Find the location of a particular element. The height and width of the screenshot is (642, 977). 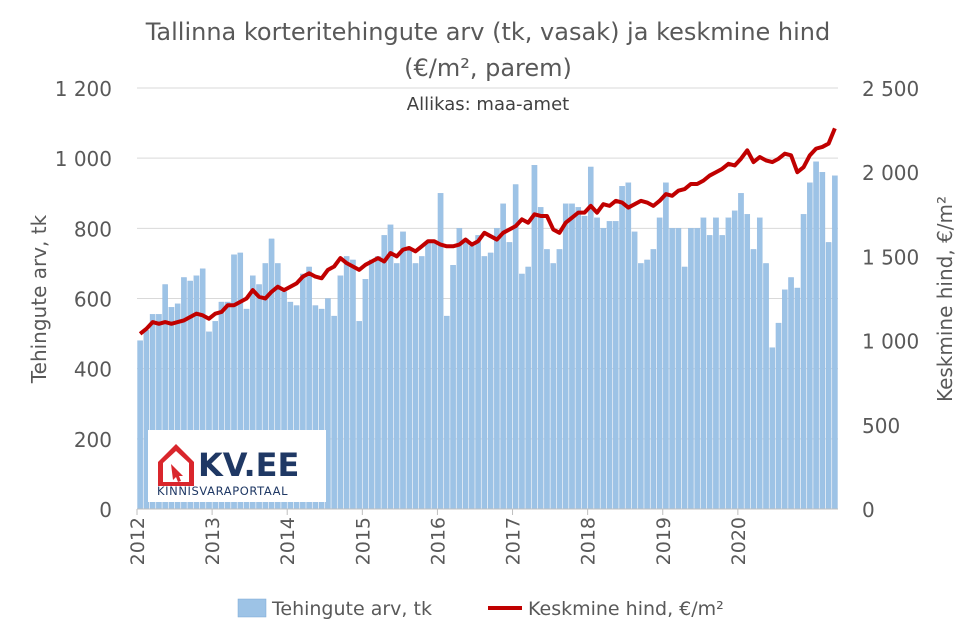

kv-ee-logo: KV.EE KINNISVARAPORTAAL is located at coordinates (237, 466).